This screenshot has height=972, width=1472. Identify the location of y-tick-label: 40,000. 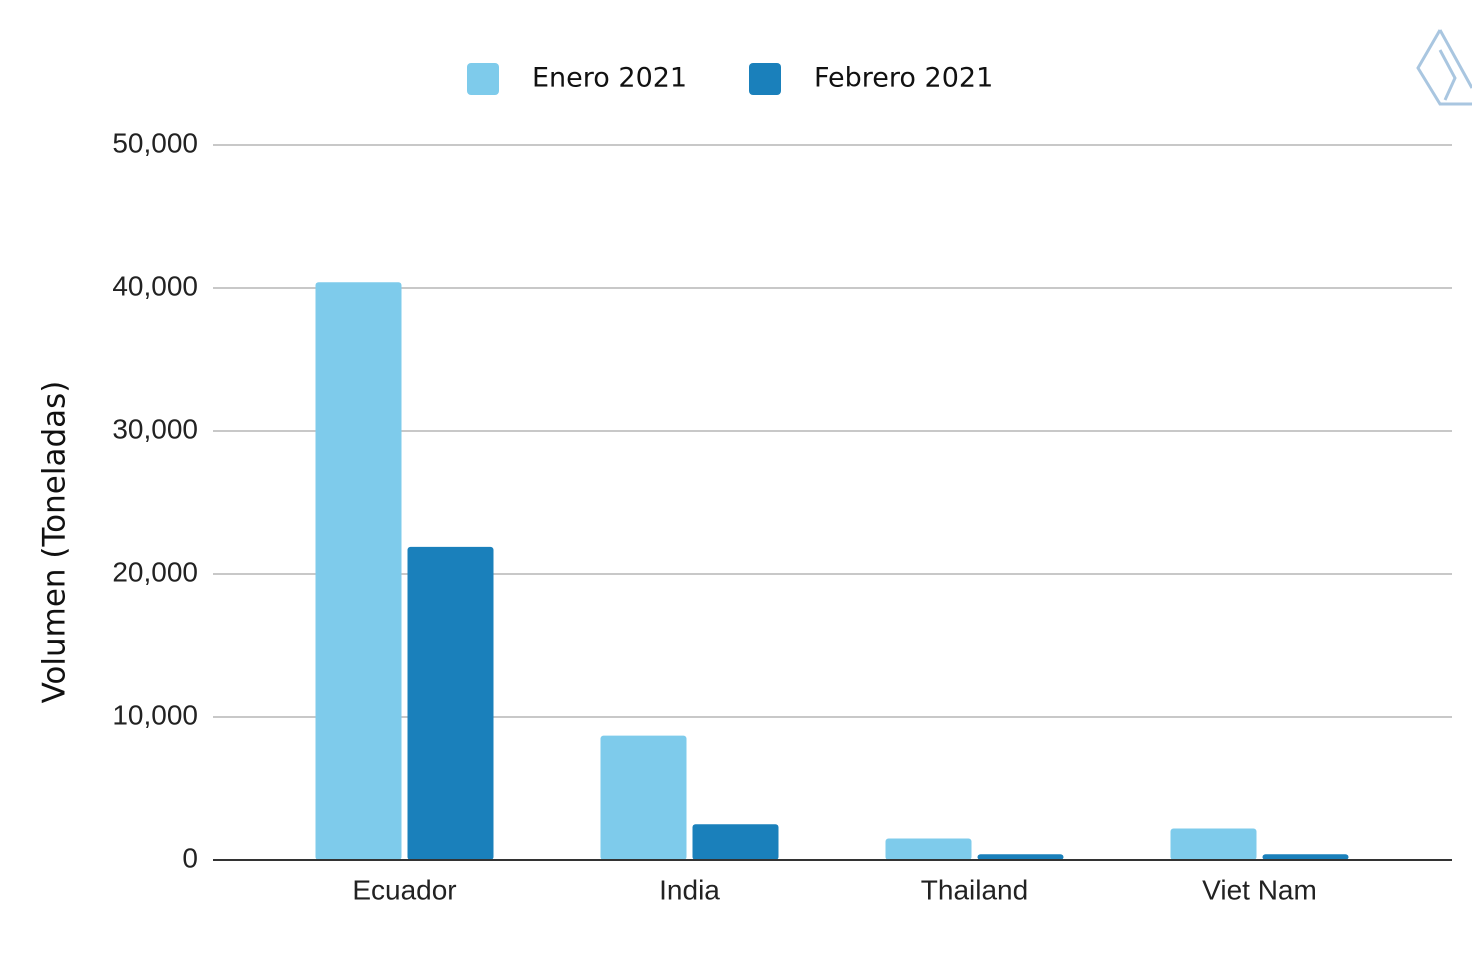
(155, 285).